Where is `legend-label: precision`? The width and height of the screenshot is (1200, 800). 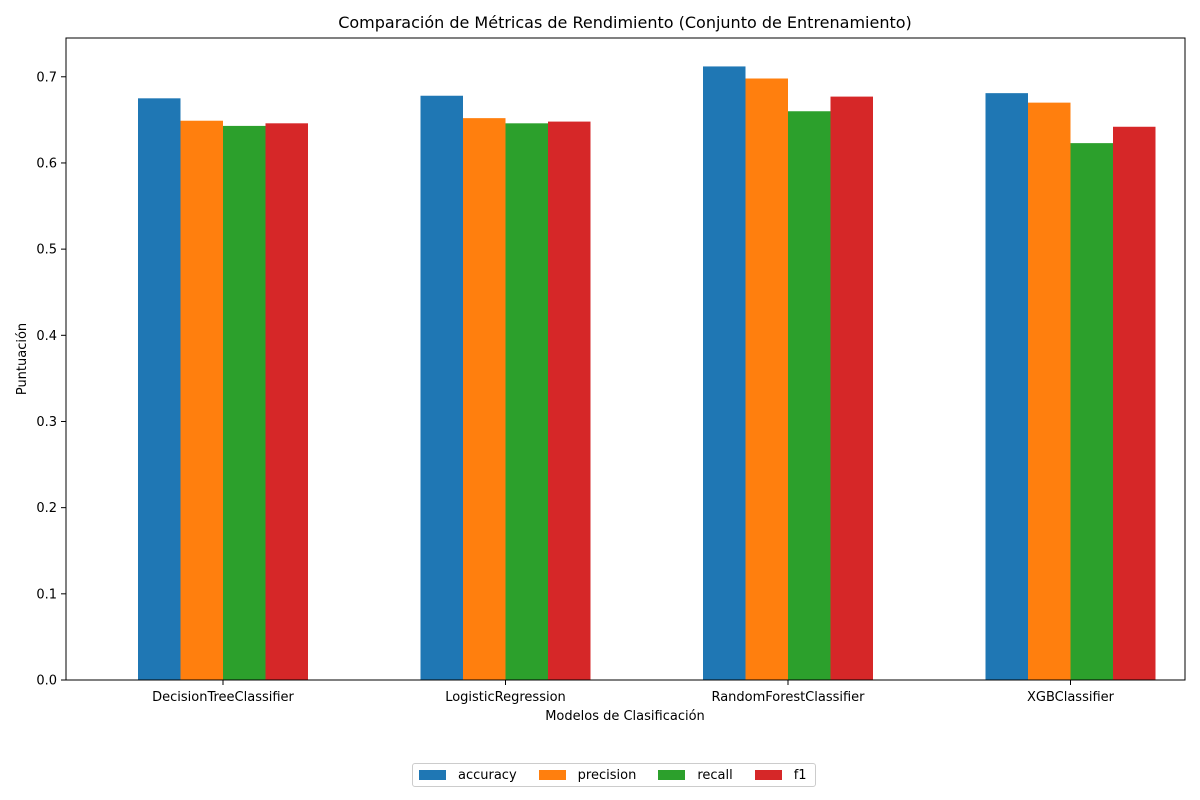 legend-label: precision is located at coordinates (607, 775).